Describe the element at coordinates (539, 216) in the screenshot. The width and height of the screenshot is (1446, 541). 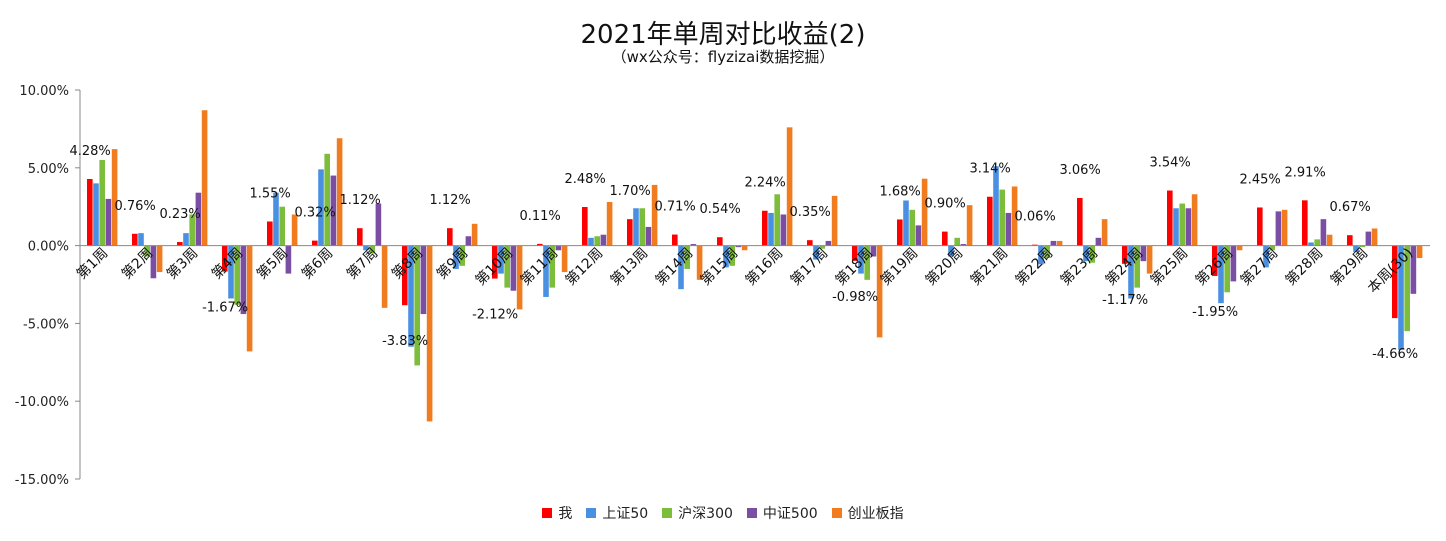
I see `data-label: 0.11%` at that location.